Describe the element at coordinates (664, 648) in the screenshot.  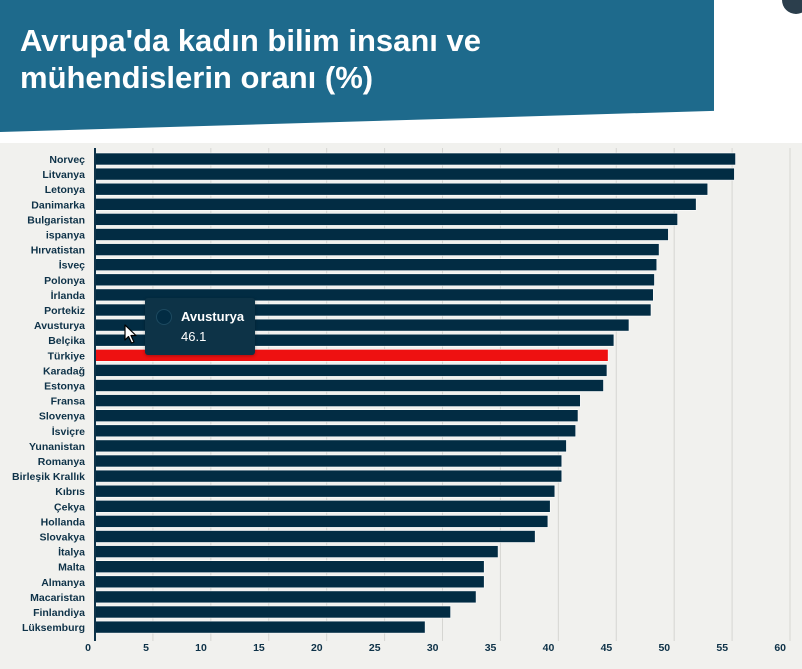
I see `x-tick-label: 50` at that location.